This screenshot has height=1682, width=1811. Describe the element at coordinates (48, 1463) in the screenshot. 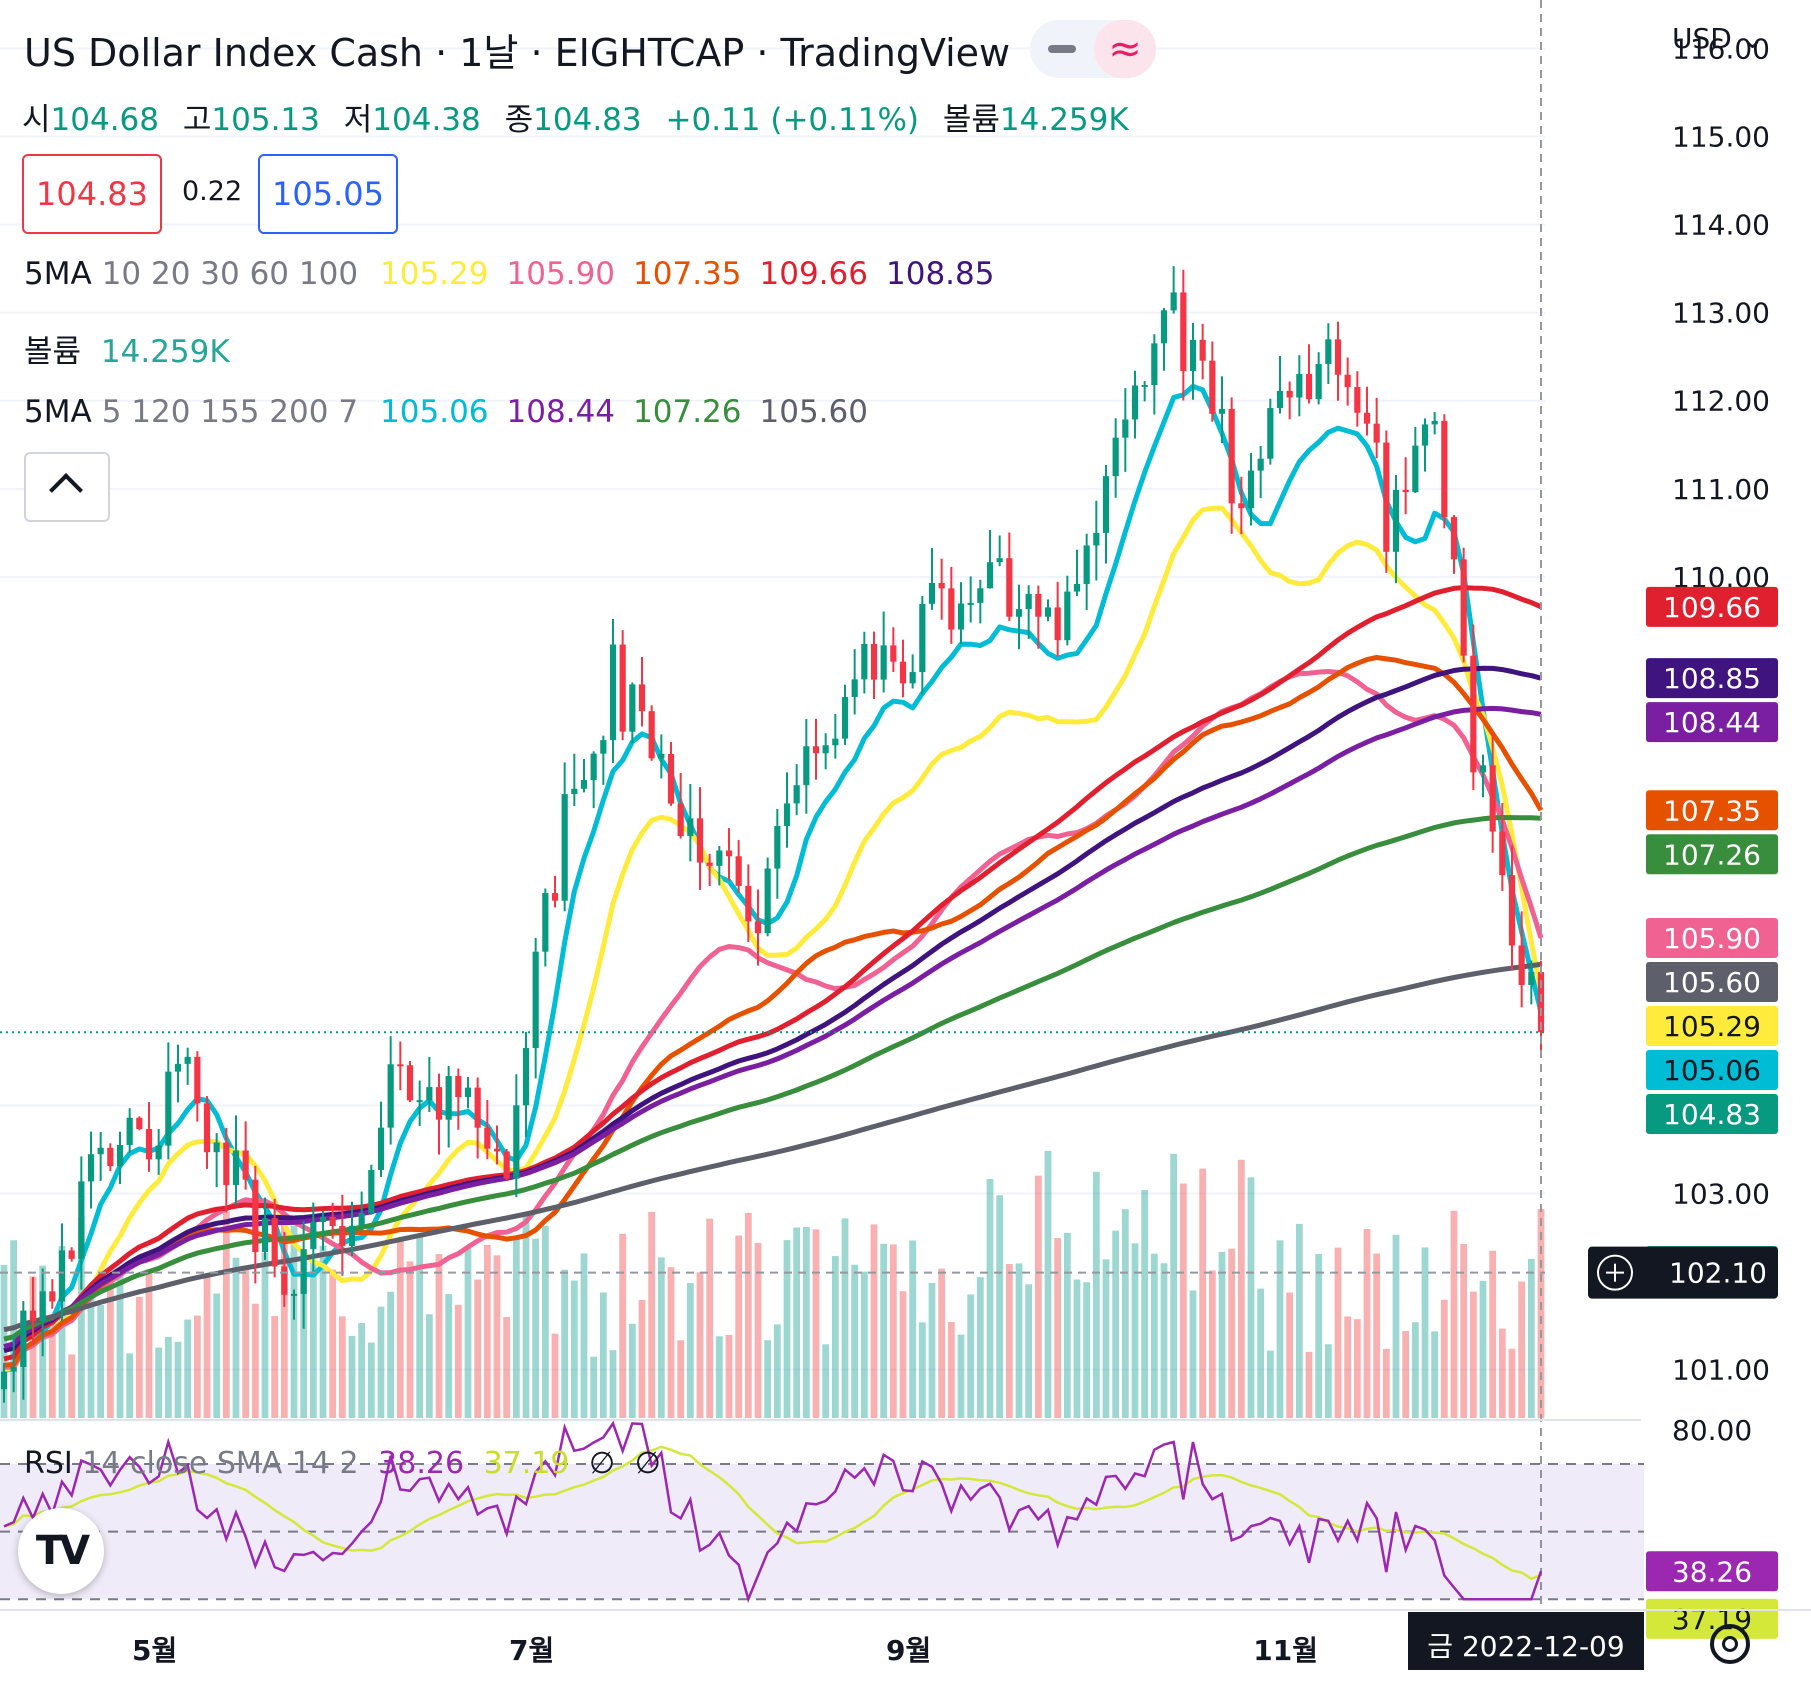

I see `rsi-legend-name: RSI` at that location.